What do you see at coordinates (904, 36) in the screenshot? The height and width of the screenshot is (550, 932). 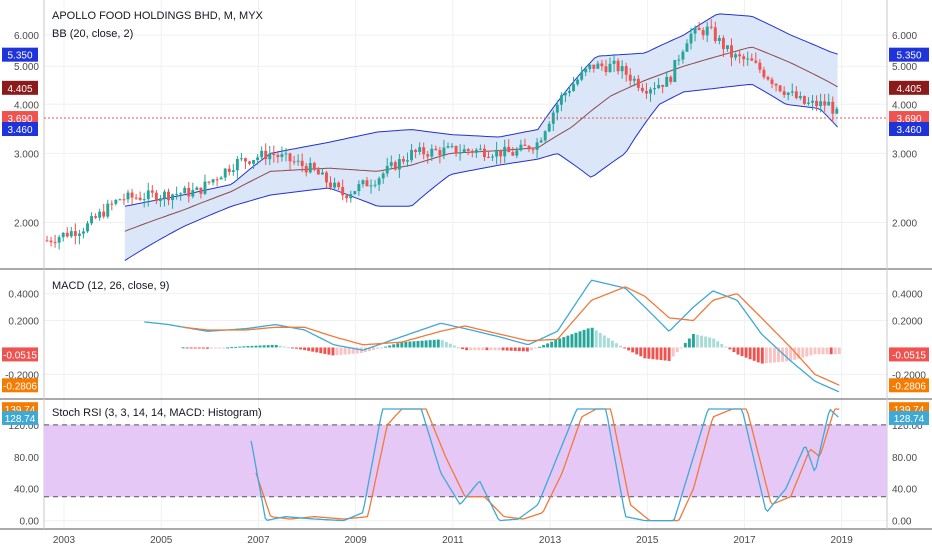 I see `y-tick-label-right: 6.000` at bounding box center [904, 36].